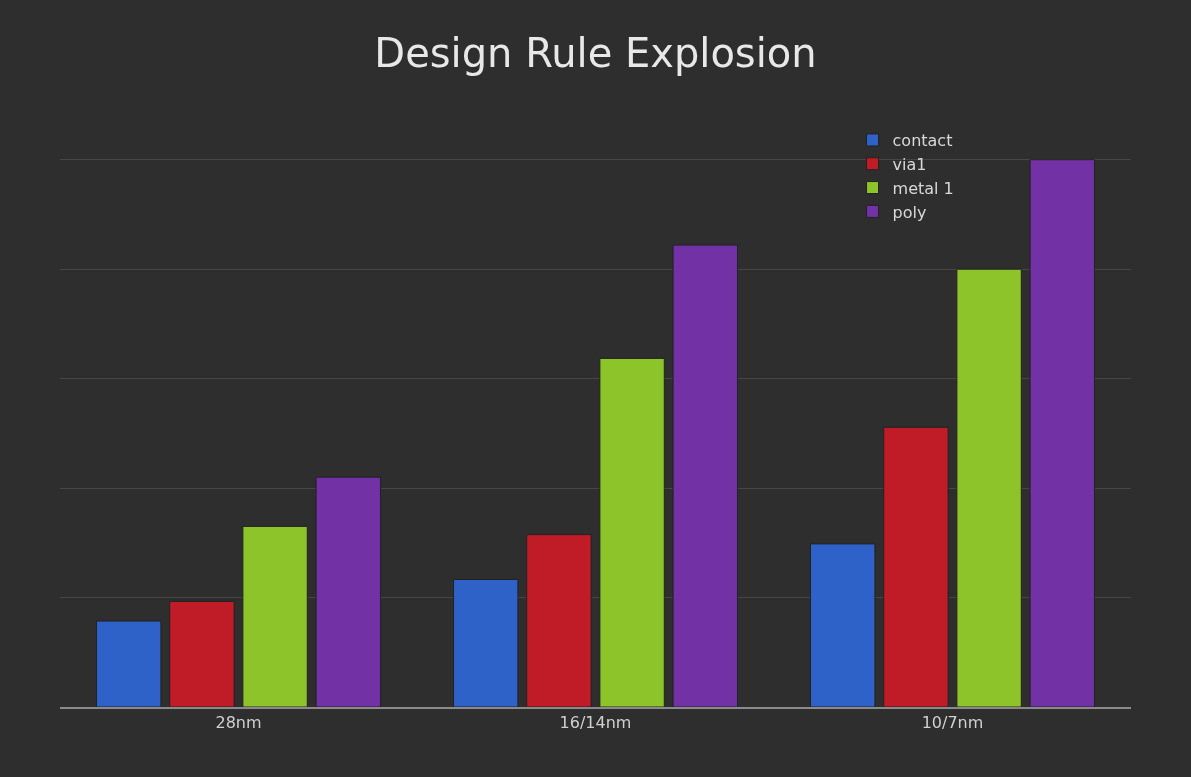 The width and height of the screenshot is (1191, 777). I want to click on x-tick-label: 28nm, so click(238, 723).